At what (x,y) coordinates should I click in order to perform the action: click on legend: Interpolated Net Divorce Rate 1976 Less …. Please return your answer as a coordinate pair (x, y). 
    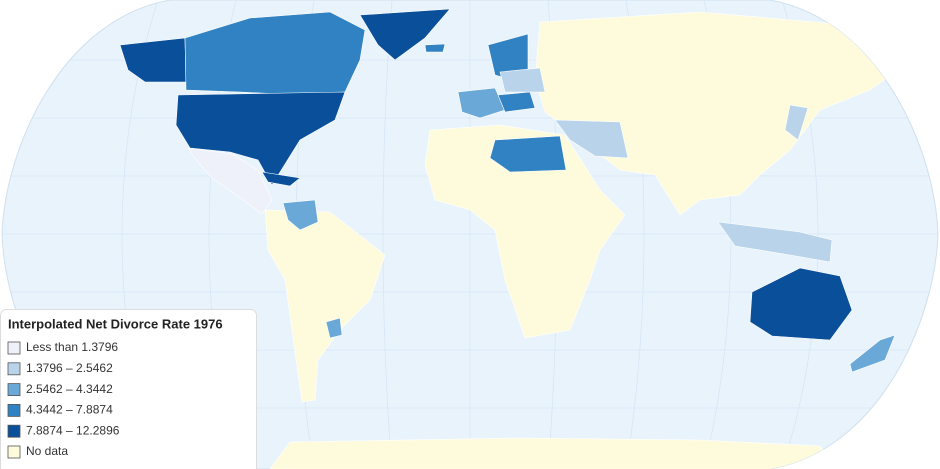
    Looking at the image, I should click on (128, 389).